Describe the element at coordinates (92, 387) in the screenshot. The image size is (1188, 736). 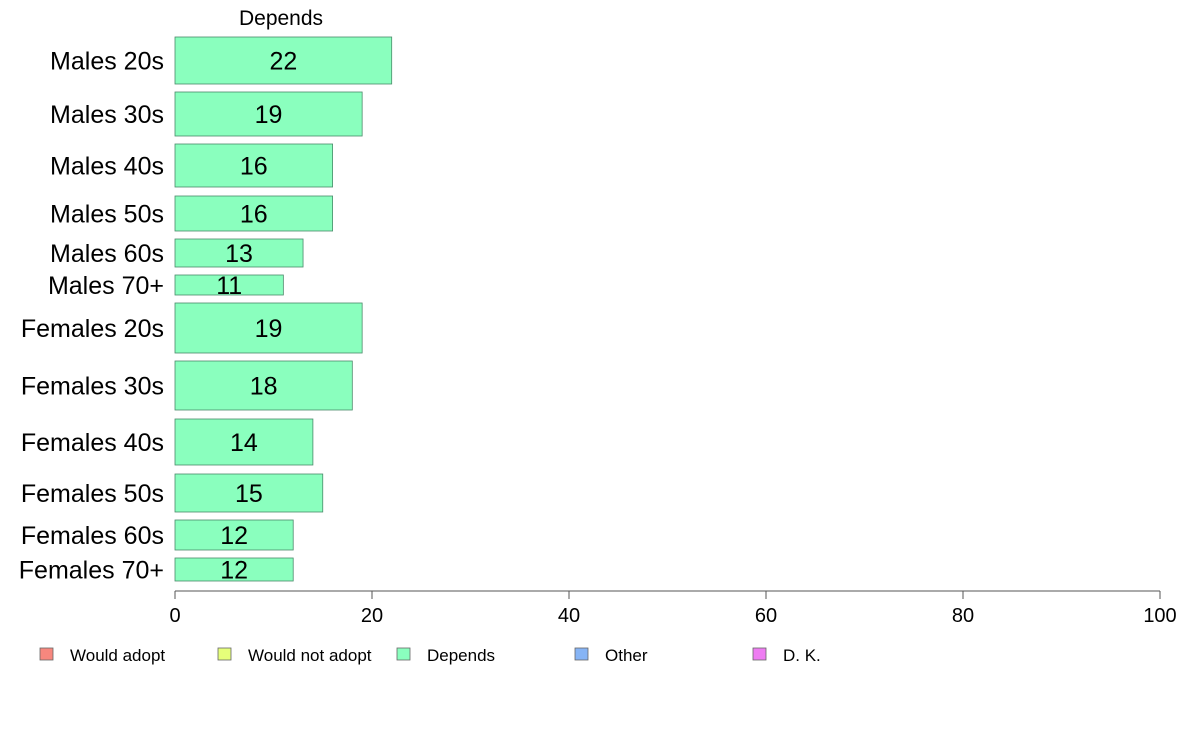
I see `category-label: Females 30s` at that location.